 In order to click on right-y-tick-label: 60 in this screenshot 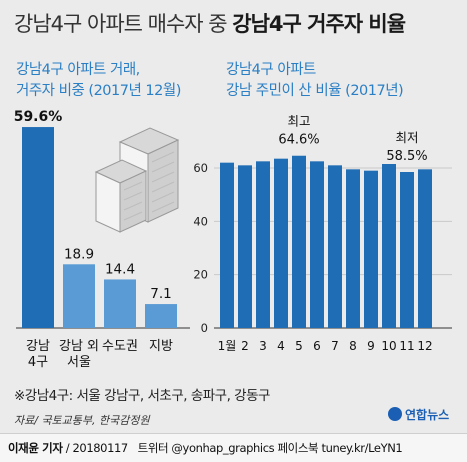, I will do `click(200, 168)`.